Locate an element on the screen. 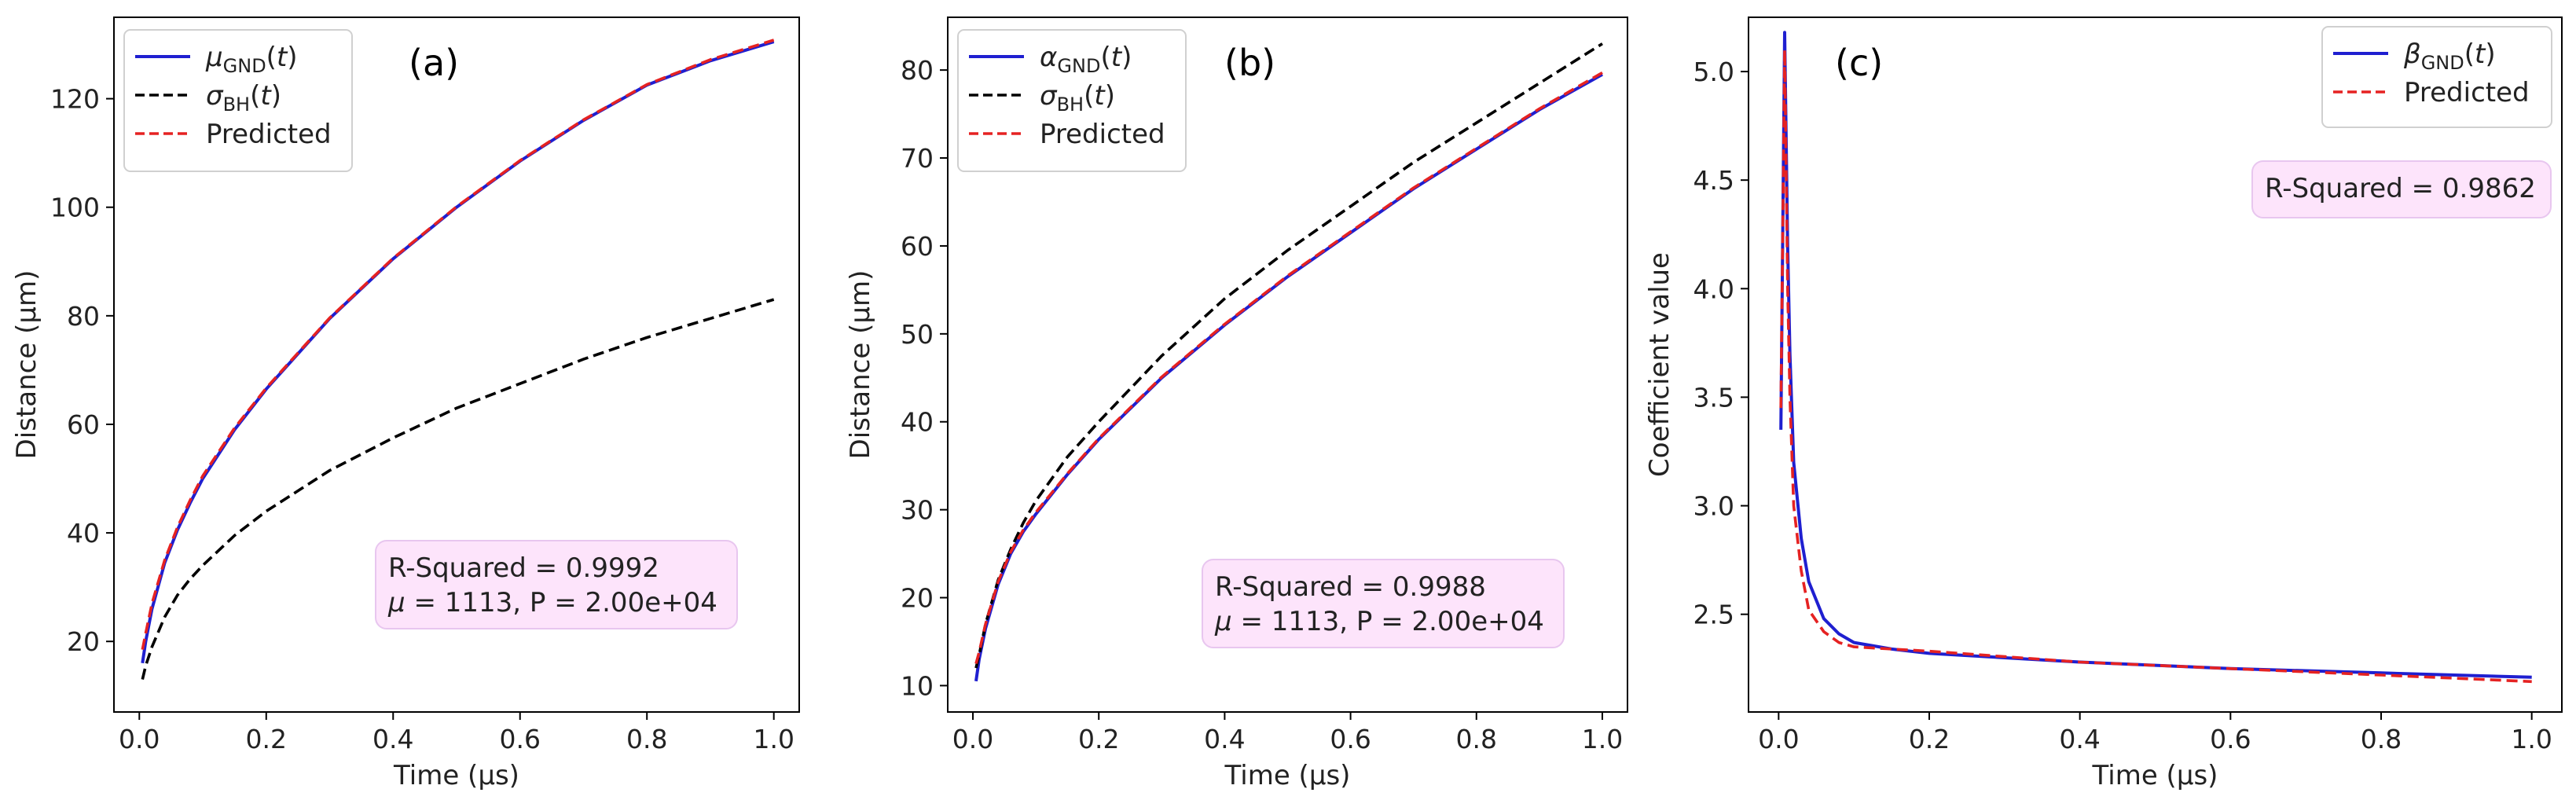  r-squared-text: R-Squared = 0.9862 is located at coordinates (2400, 188).